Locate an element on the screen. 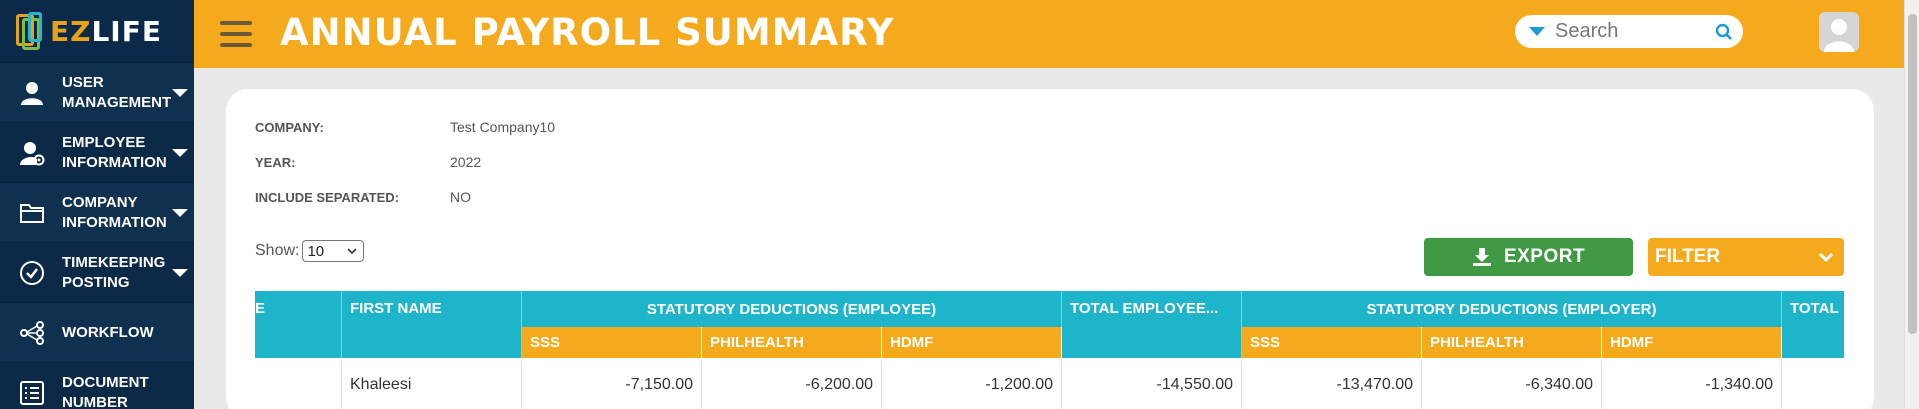  include-separated-label: INCLUDE SEPARATED: is located at coordinates (327, 197).